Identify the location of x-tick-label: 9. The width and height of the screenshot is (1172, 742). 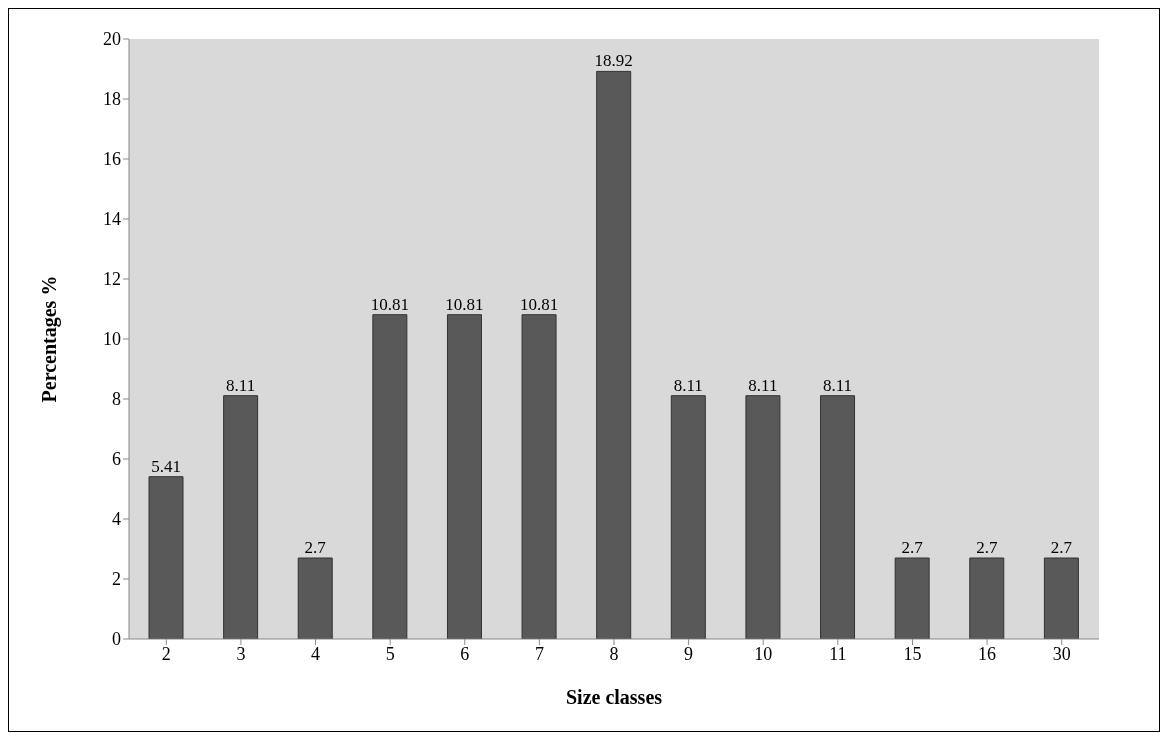
(689, 653).